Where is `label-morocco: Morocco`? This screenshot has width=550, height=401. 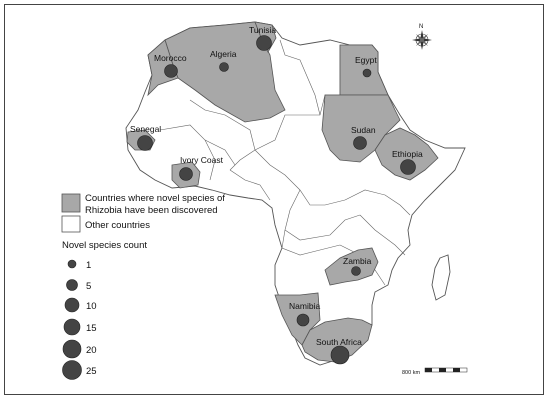
label-morocco: Morocco is located at coordinates (170, 58).